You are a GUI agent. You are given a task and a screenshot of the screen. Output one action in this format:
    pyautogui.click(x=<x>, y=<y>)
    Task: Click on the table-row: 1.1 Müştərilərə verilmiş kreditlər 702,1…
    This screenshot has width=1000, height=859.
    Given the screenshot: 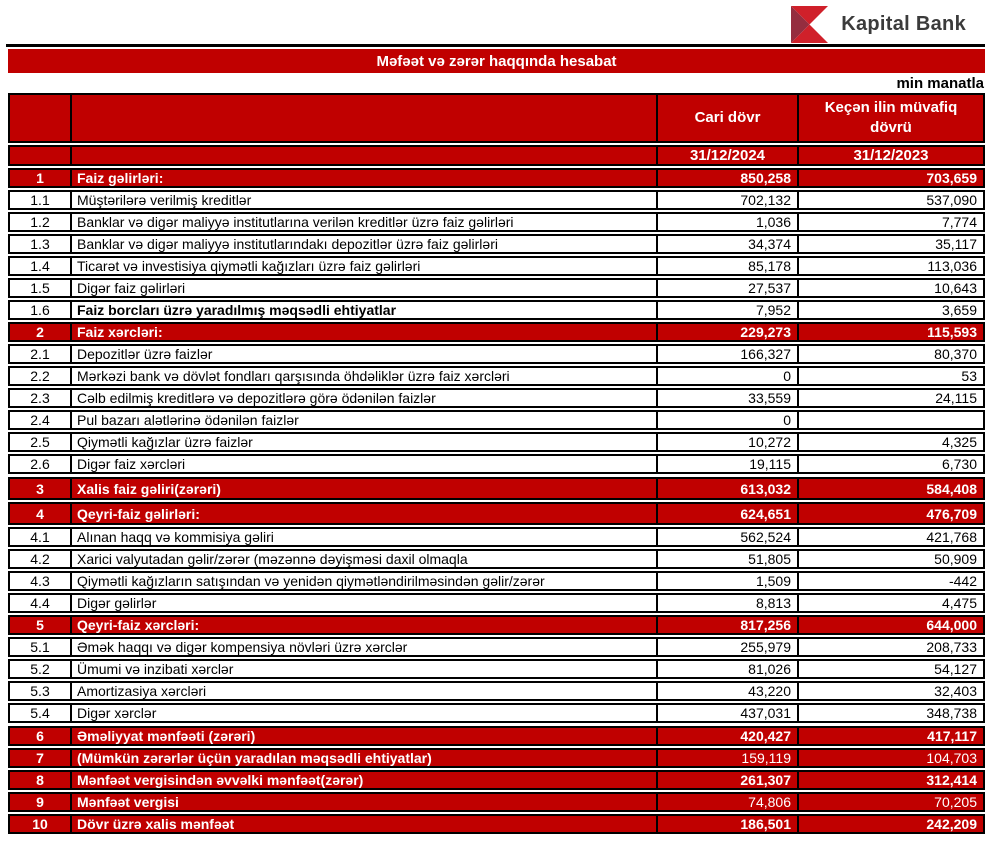 What is the action you would take?
    pyautogui.click(x=496, y=200)
    